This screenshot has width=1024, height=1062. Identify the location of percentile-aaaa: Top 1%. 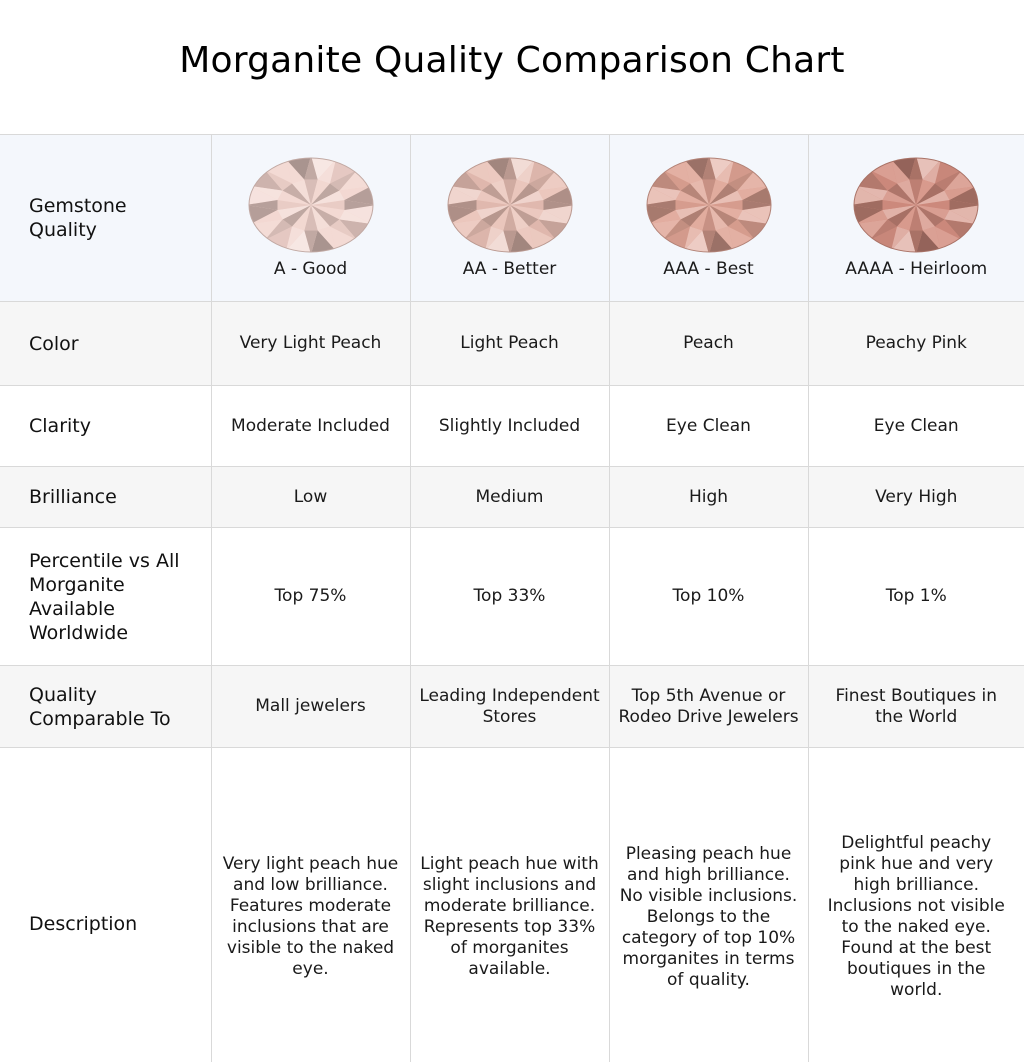
(916, 597).